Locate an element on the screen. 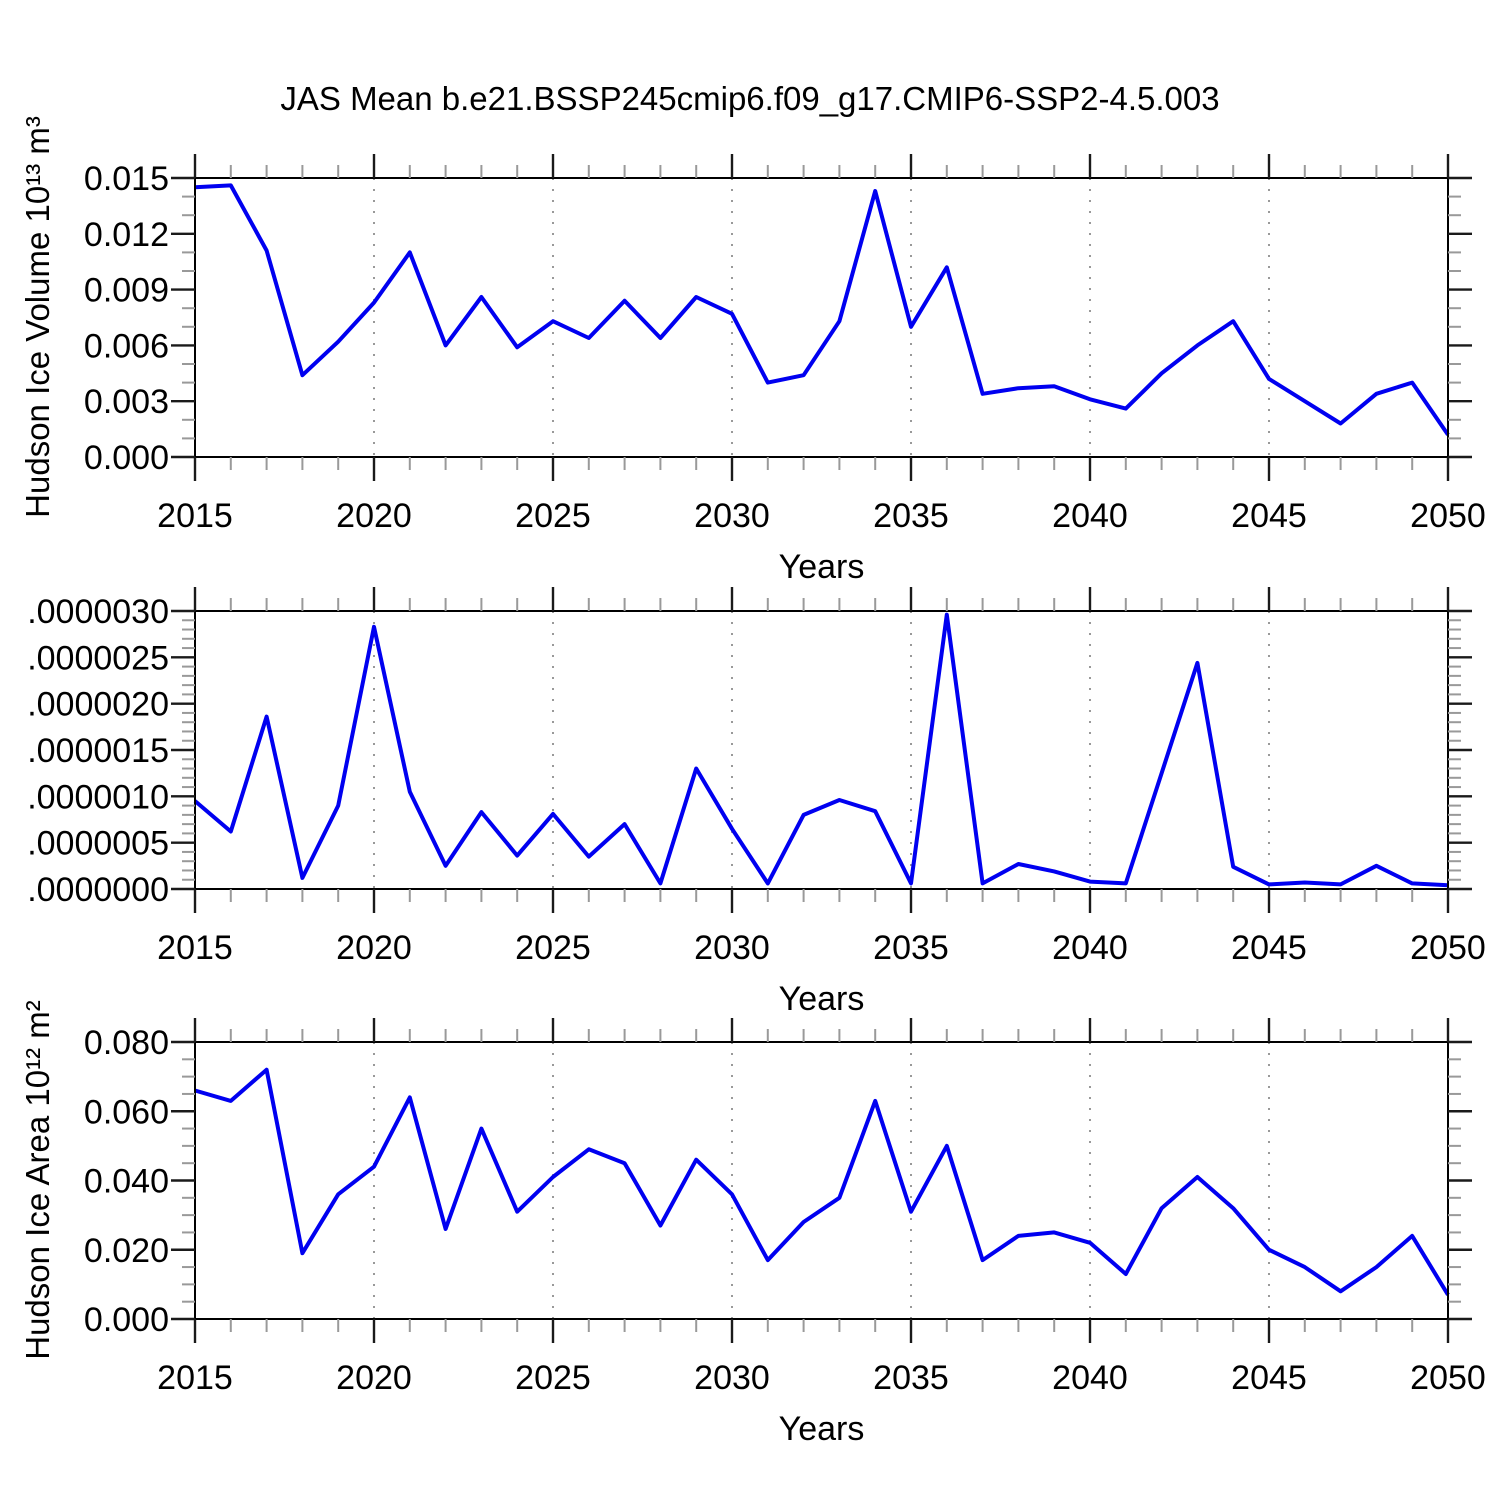 The height and width of the screenshot is (1500, 1500). y-tick-label: 0.020 is located at coordinates (126, 1251).